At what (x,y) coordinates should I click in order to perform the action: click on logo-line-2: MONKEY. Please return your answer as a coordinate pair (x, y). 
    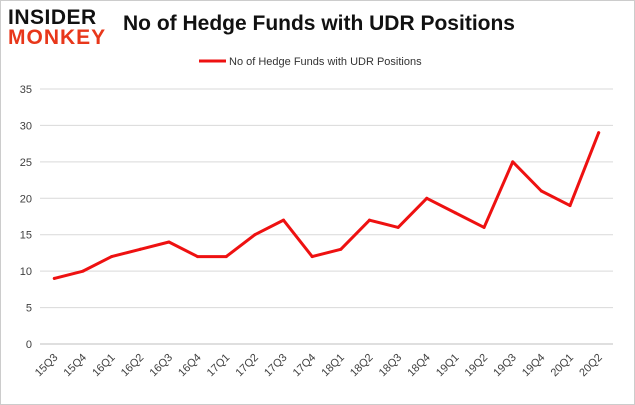
    Looking at the image, I should click on (57, 37).